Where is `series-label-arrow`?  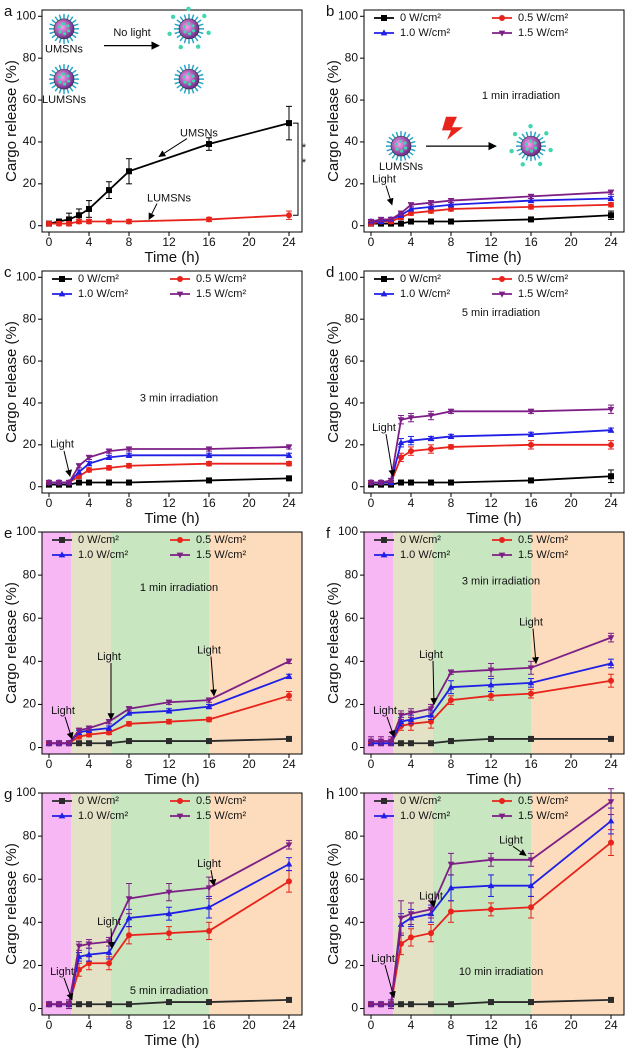 series-label-arrow is located at coordinates (153, 212).